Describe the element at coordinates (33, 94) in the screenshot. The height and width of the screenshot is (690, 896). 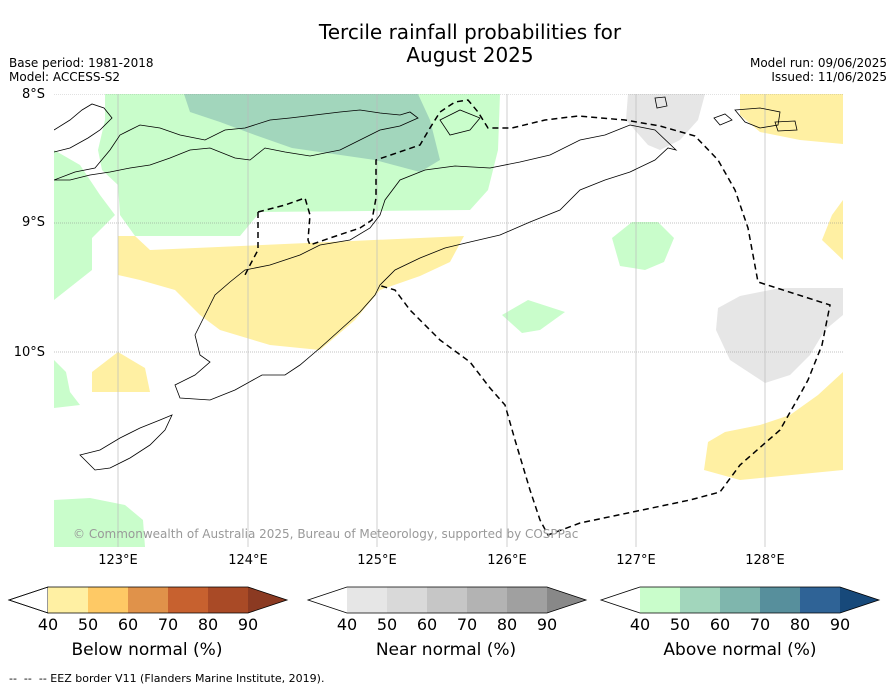
I see `lat-label: 8°S` at that location.